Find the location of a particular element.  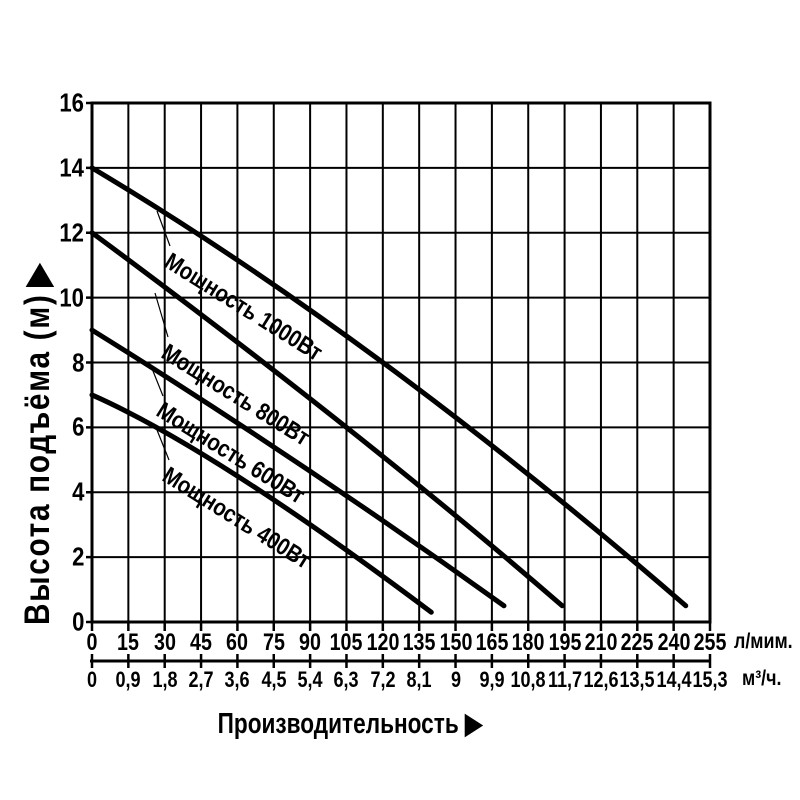

x-tick-label-lpm: 240 is located at coordinates (674, 642).